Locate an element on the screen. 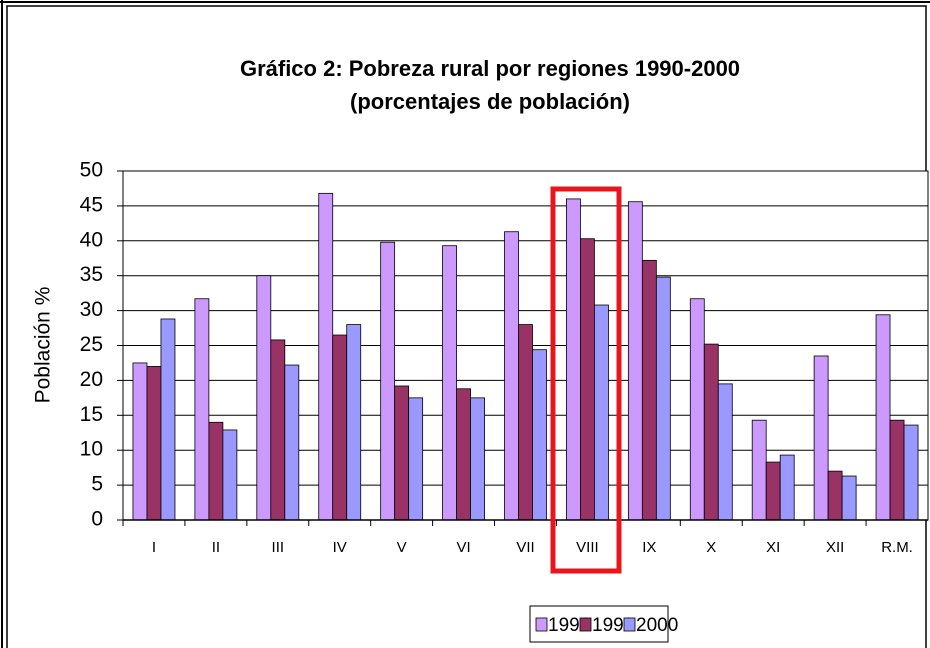 This screenshot has width=930, height=648. x-tick-label: X is located at coordinates (711, 547).